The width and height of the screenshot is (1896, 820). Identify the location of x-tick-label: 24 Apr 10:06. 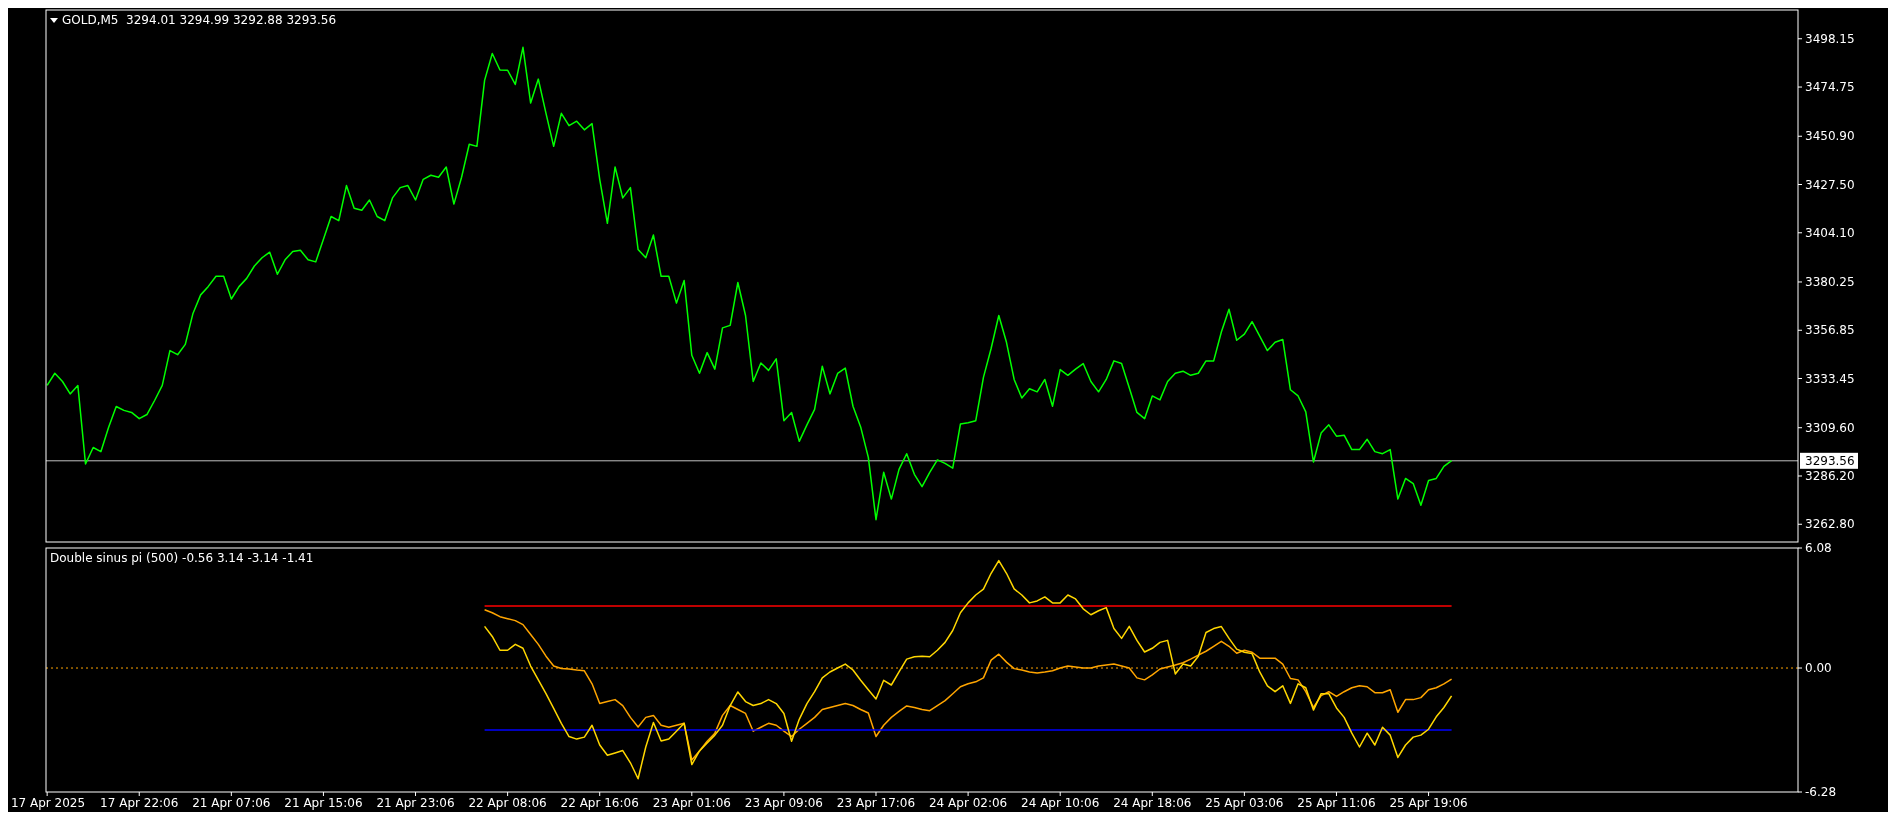
(1060, 803).